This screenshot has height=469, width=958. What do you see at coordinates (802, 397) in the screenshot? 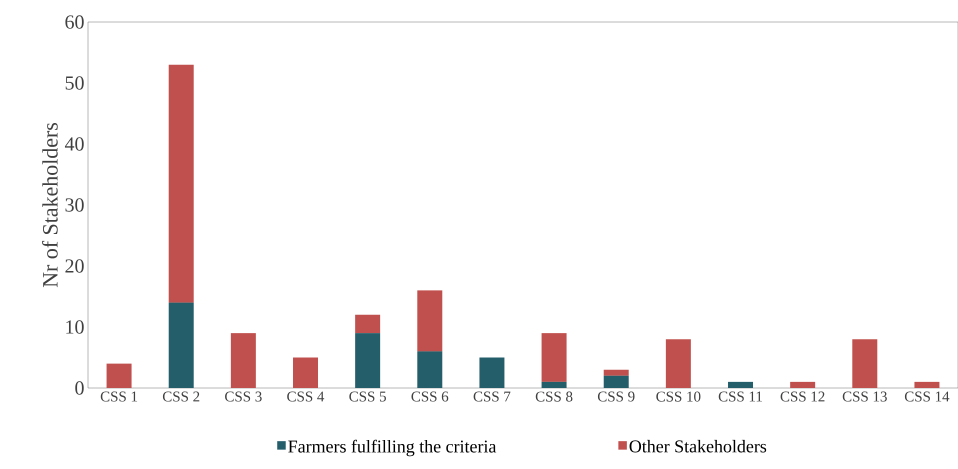
I see `x-tick-label: CSS 12` at bounding box center [802, 397].